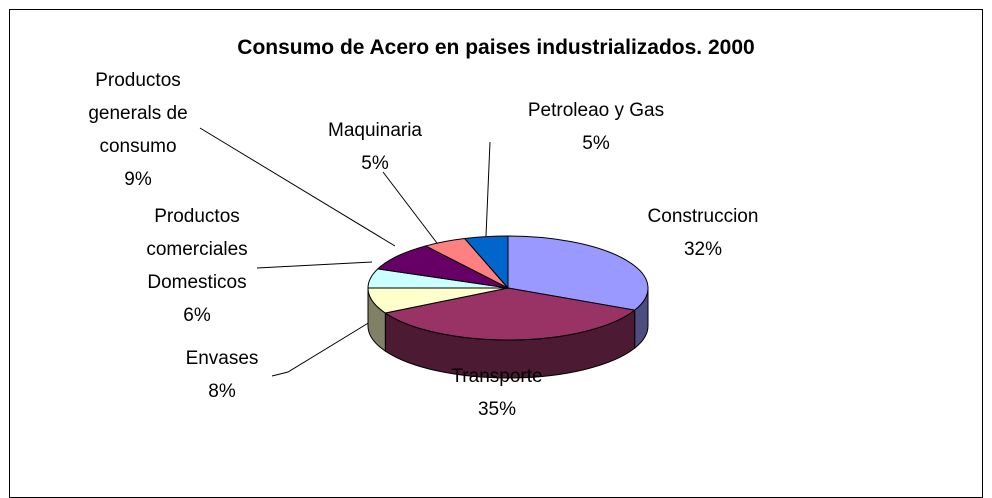  What do you see at coordinates (197, 315) in the screenshot?
I see `label-percent: 6%` at bounding box center [197, 315].